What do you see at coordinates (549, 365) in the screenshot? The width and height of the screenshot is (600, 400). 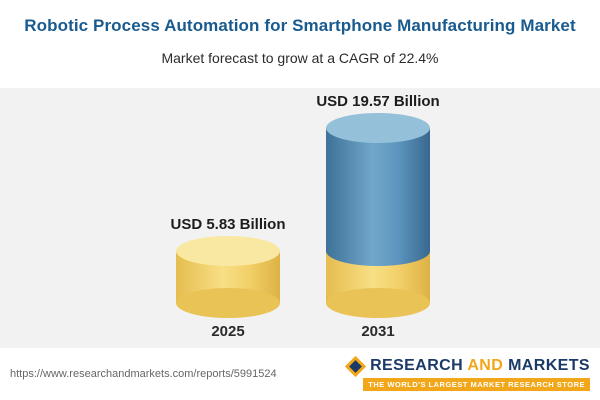 I see `logo-word-markets: MARKETS` at bounding box center [549, 365].